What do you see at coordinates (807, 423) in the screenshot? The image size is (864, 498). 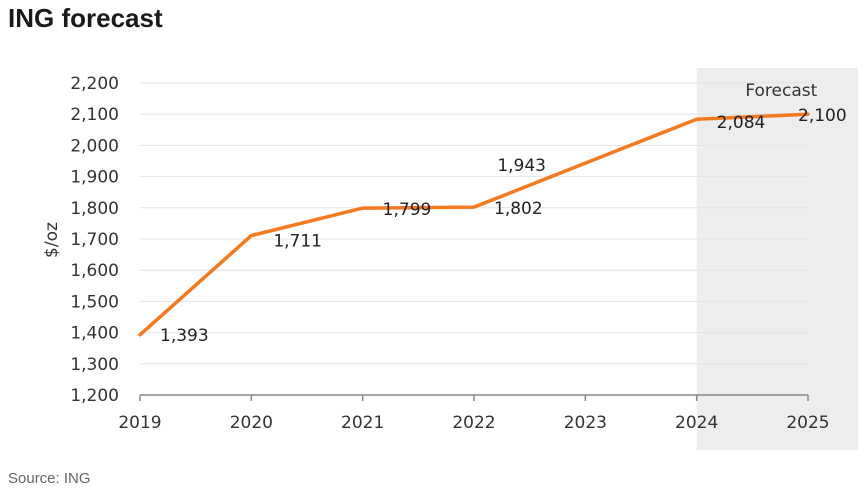 I see `x-tick-label: 2025` at bounding box center [807, 423].